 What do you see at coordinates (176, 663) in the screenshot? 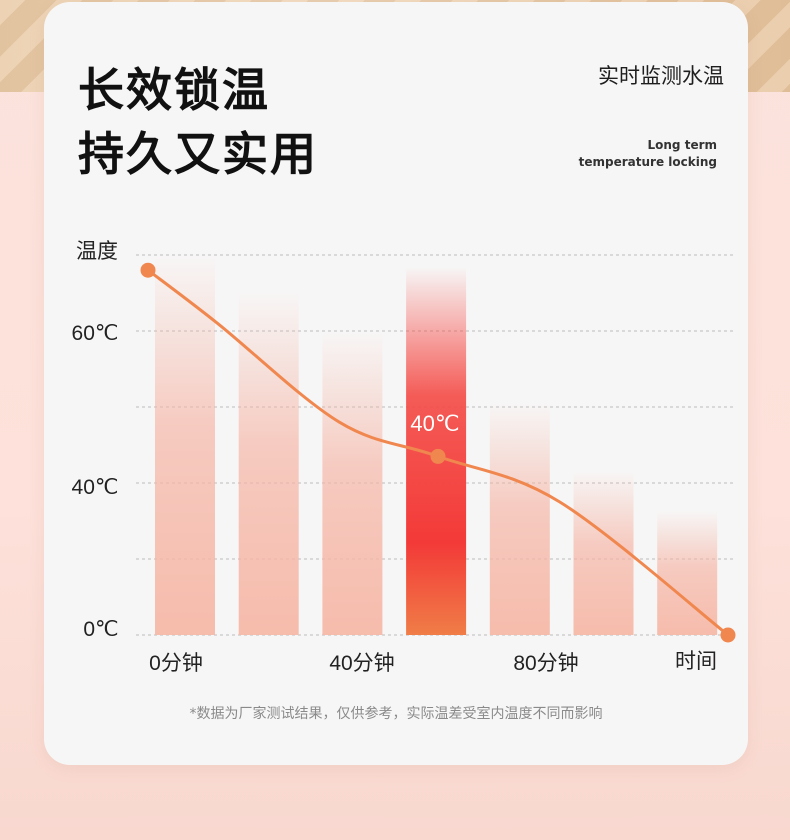
I see `x-tick-0min: 0分钟` at bounding box center [176, 663].